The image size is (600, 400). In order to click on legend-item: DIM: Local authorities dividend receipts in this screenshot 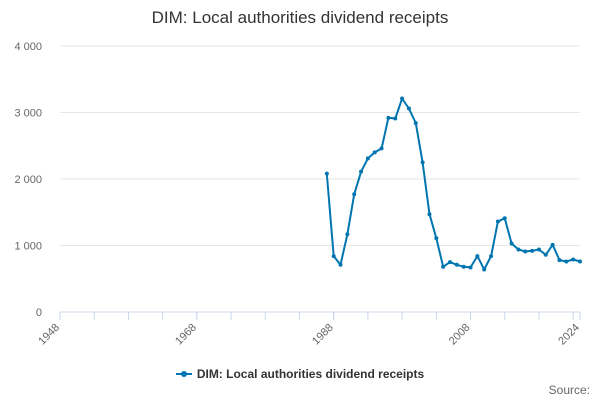, I will do `click(300, 374)`.